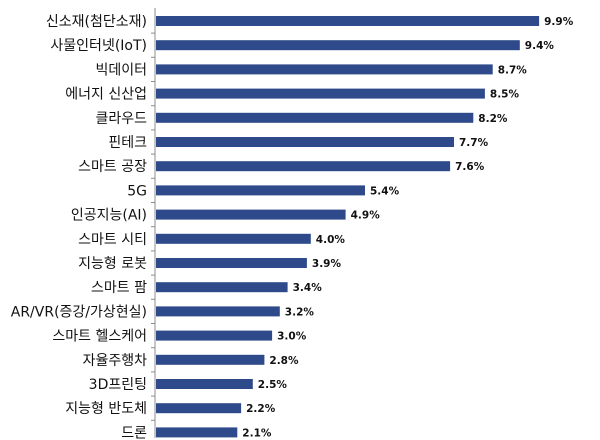 The height and width of the screenshot is (440, 600). Describe the element at coordinates (96, 22) in the screenshot. I see `category-label: 신소재(첨단소재)` at that location.